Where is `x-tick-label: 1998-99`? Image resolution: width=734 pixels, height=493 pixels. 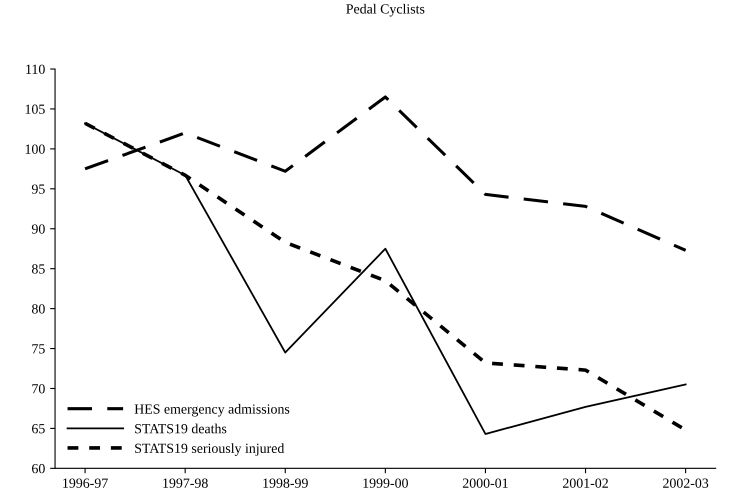 x-tick-label: 1998-99 is located at coordinates (285, 483).